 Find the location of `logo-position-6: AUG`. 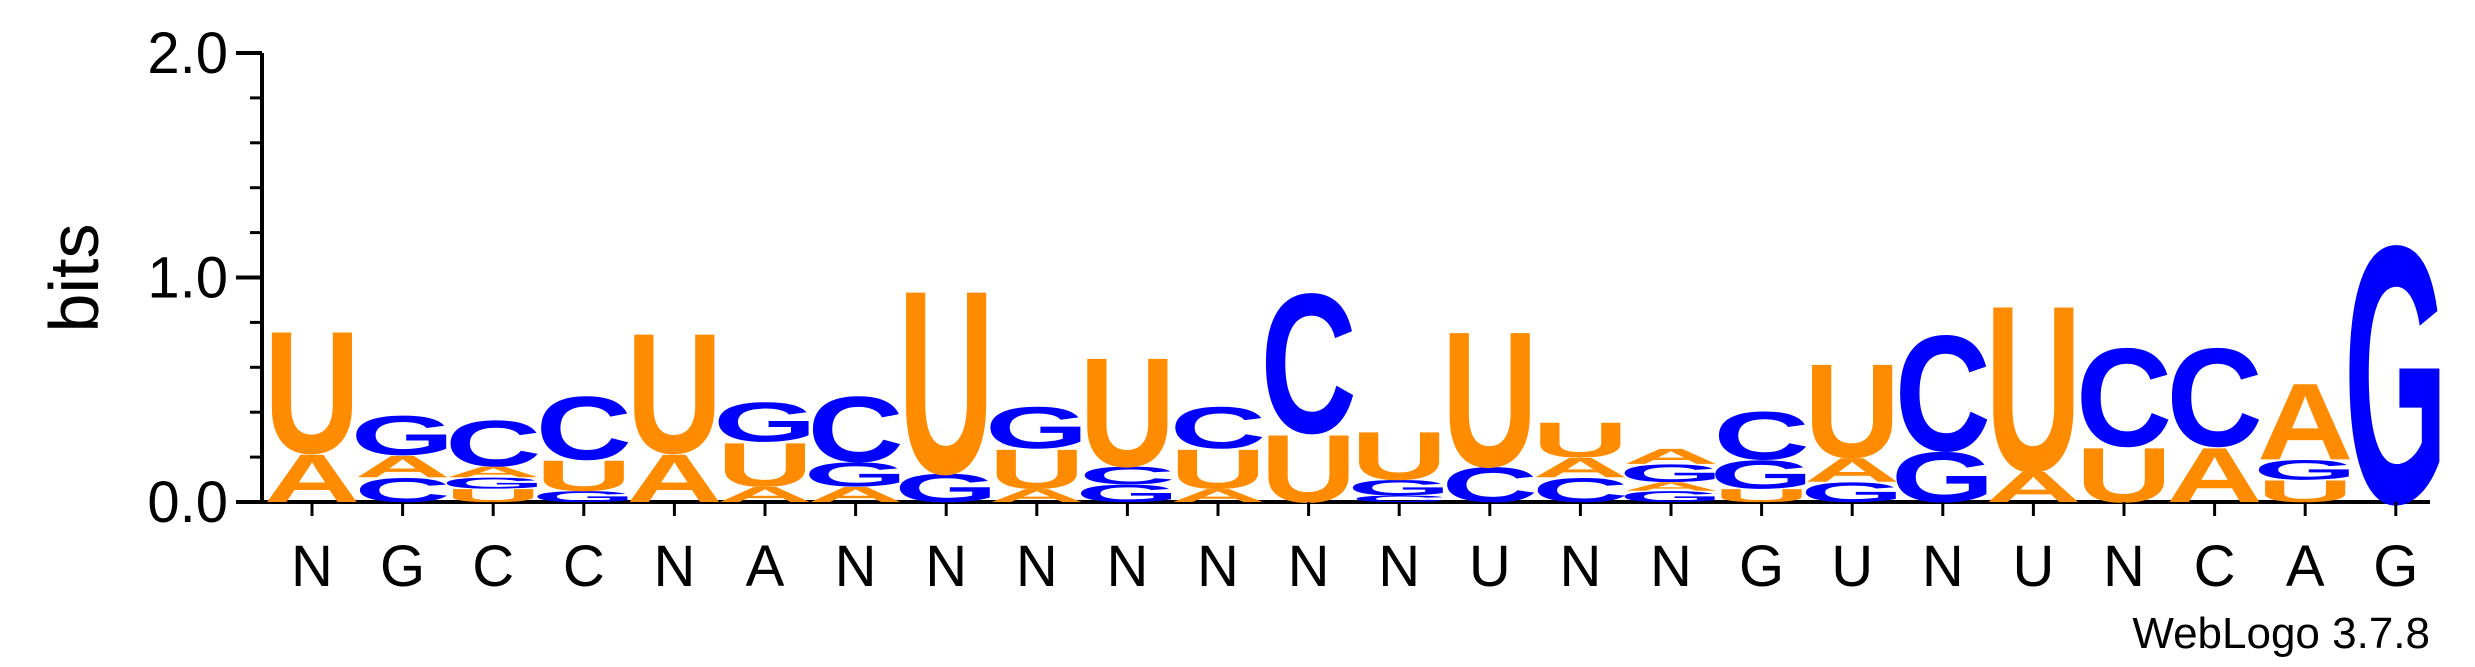

logo-position-6: AUG is located at coordinates (765, 448).